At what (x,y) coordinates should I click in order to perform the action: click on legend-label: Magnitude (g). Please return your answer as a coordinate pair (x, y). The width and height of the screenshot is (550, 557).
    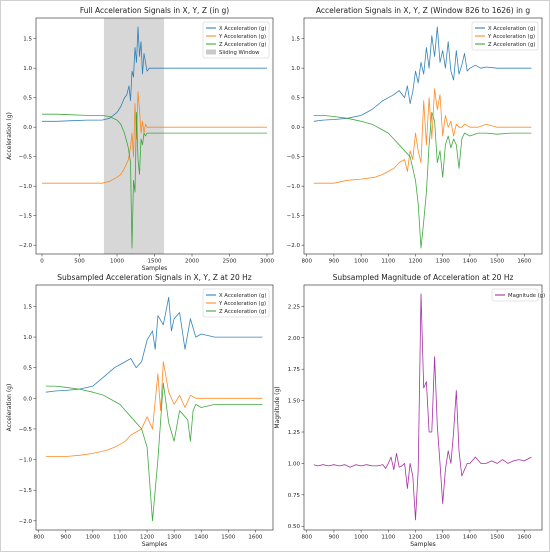
    Looking at the image, I should click on (526, 296).